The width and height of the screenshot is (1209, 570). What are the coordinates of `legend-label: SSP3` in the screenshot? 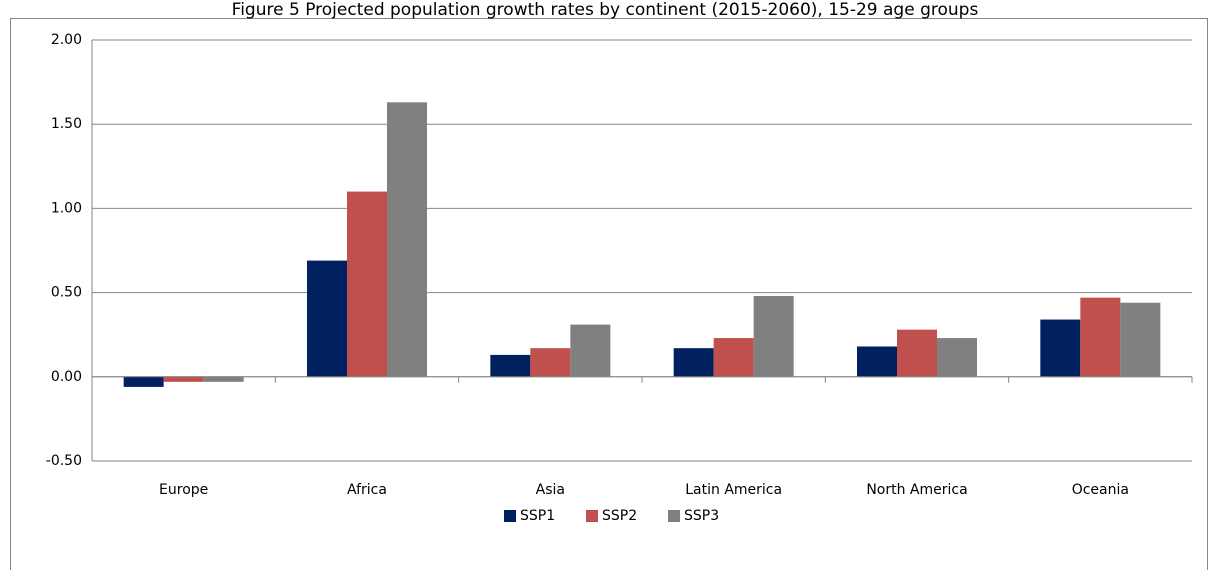 It's located at (701, 516).